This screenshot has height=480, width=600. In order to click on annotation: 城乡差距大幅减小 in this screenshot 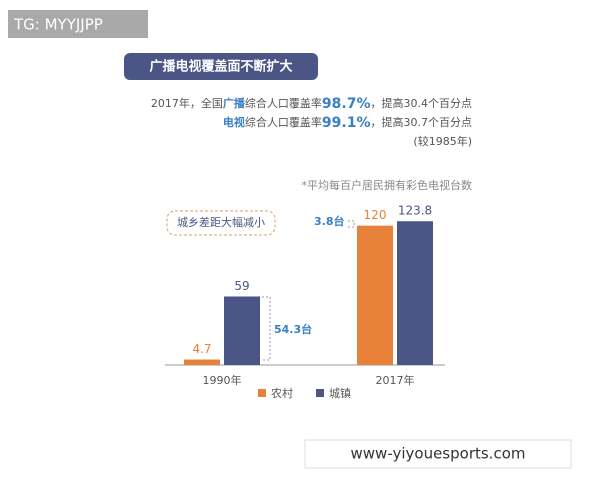, I will do `click(221, 222)`.